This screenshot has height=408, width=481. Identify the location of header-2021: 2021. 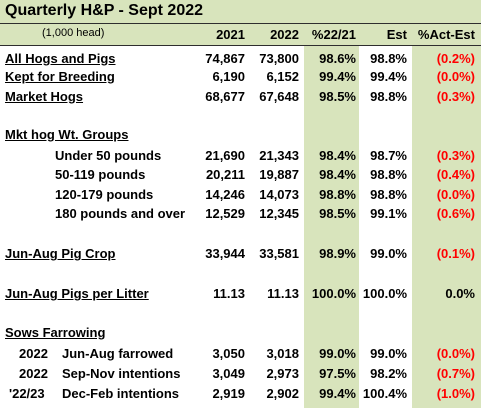
(230, 34).